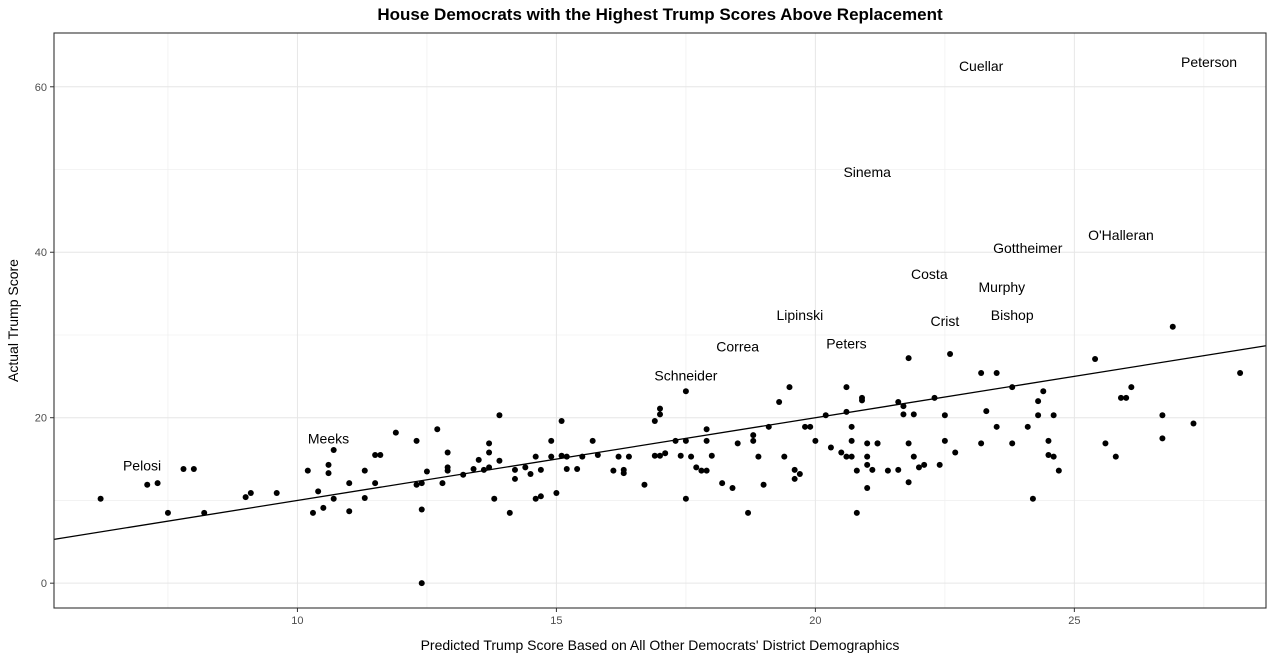  Describe the element at coordinates (297, 621) in the screenshot. I see `x-tick-label: 10` at that location.